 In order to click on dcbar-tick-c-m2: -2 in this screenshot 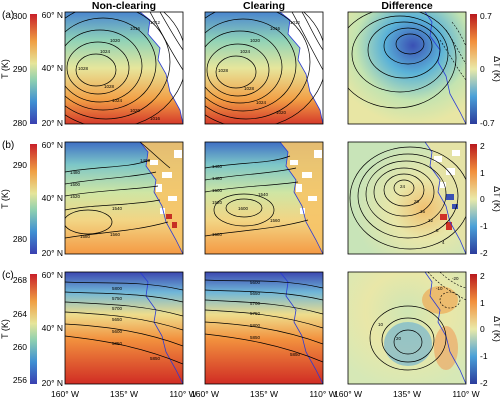, I will do `click(484, 383)`.